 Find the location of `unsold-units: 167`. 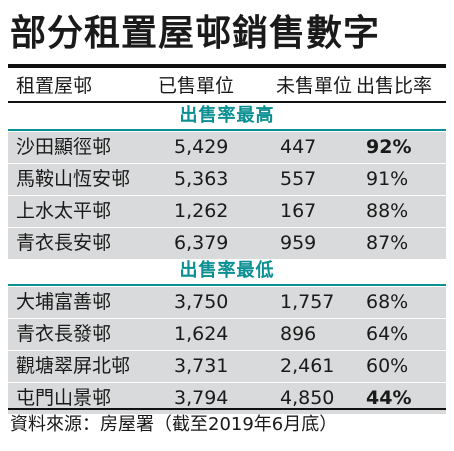

unsold-units: 167 is located at coordinates (298, 211).